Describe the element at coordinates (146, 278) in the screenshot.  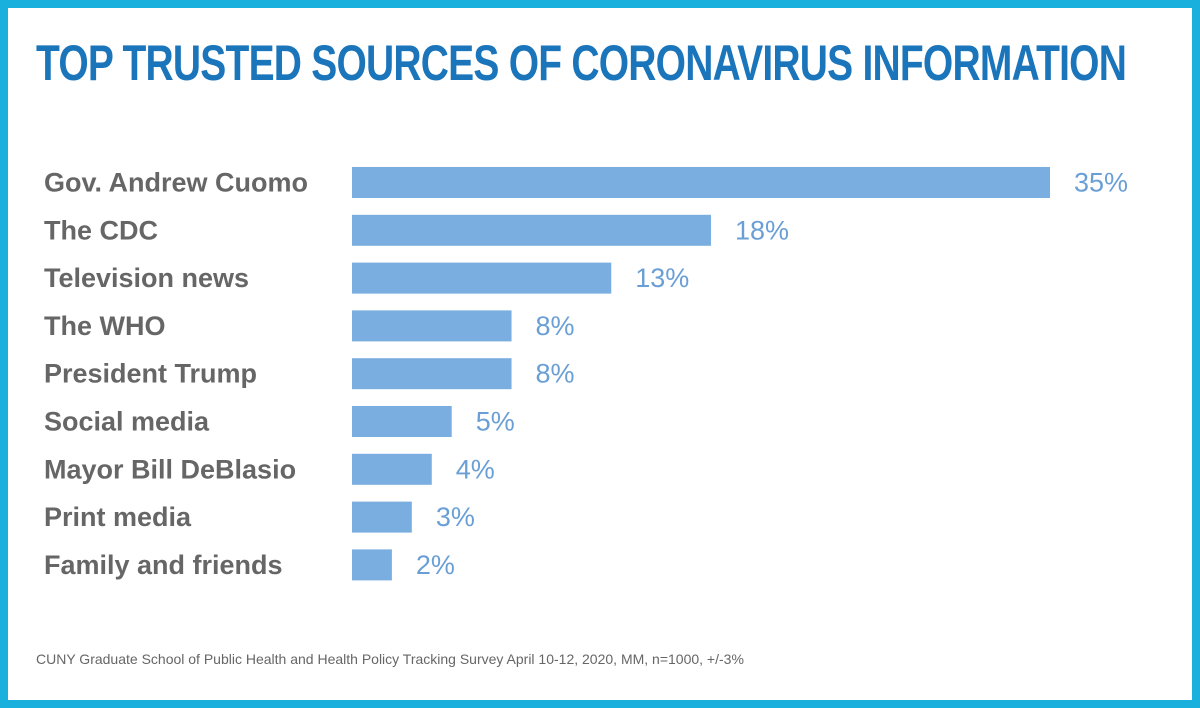
I see `category-label: Television news` at that location.